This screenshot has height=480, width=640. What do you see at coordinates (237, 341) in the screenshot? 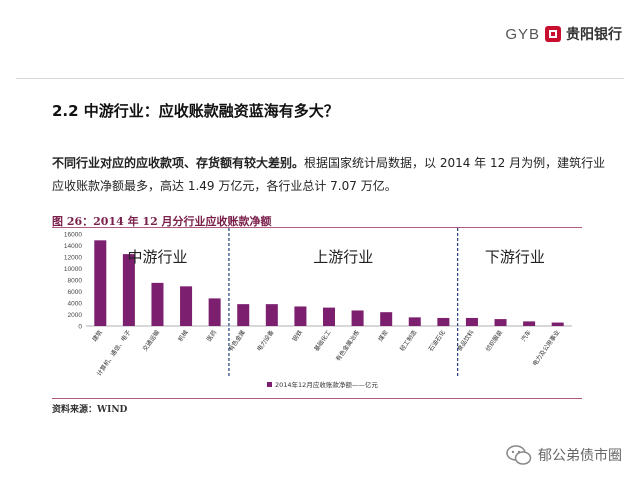
I see `x-tick-label: 有色金属` at bounding box center [237, 341].